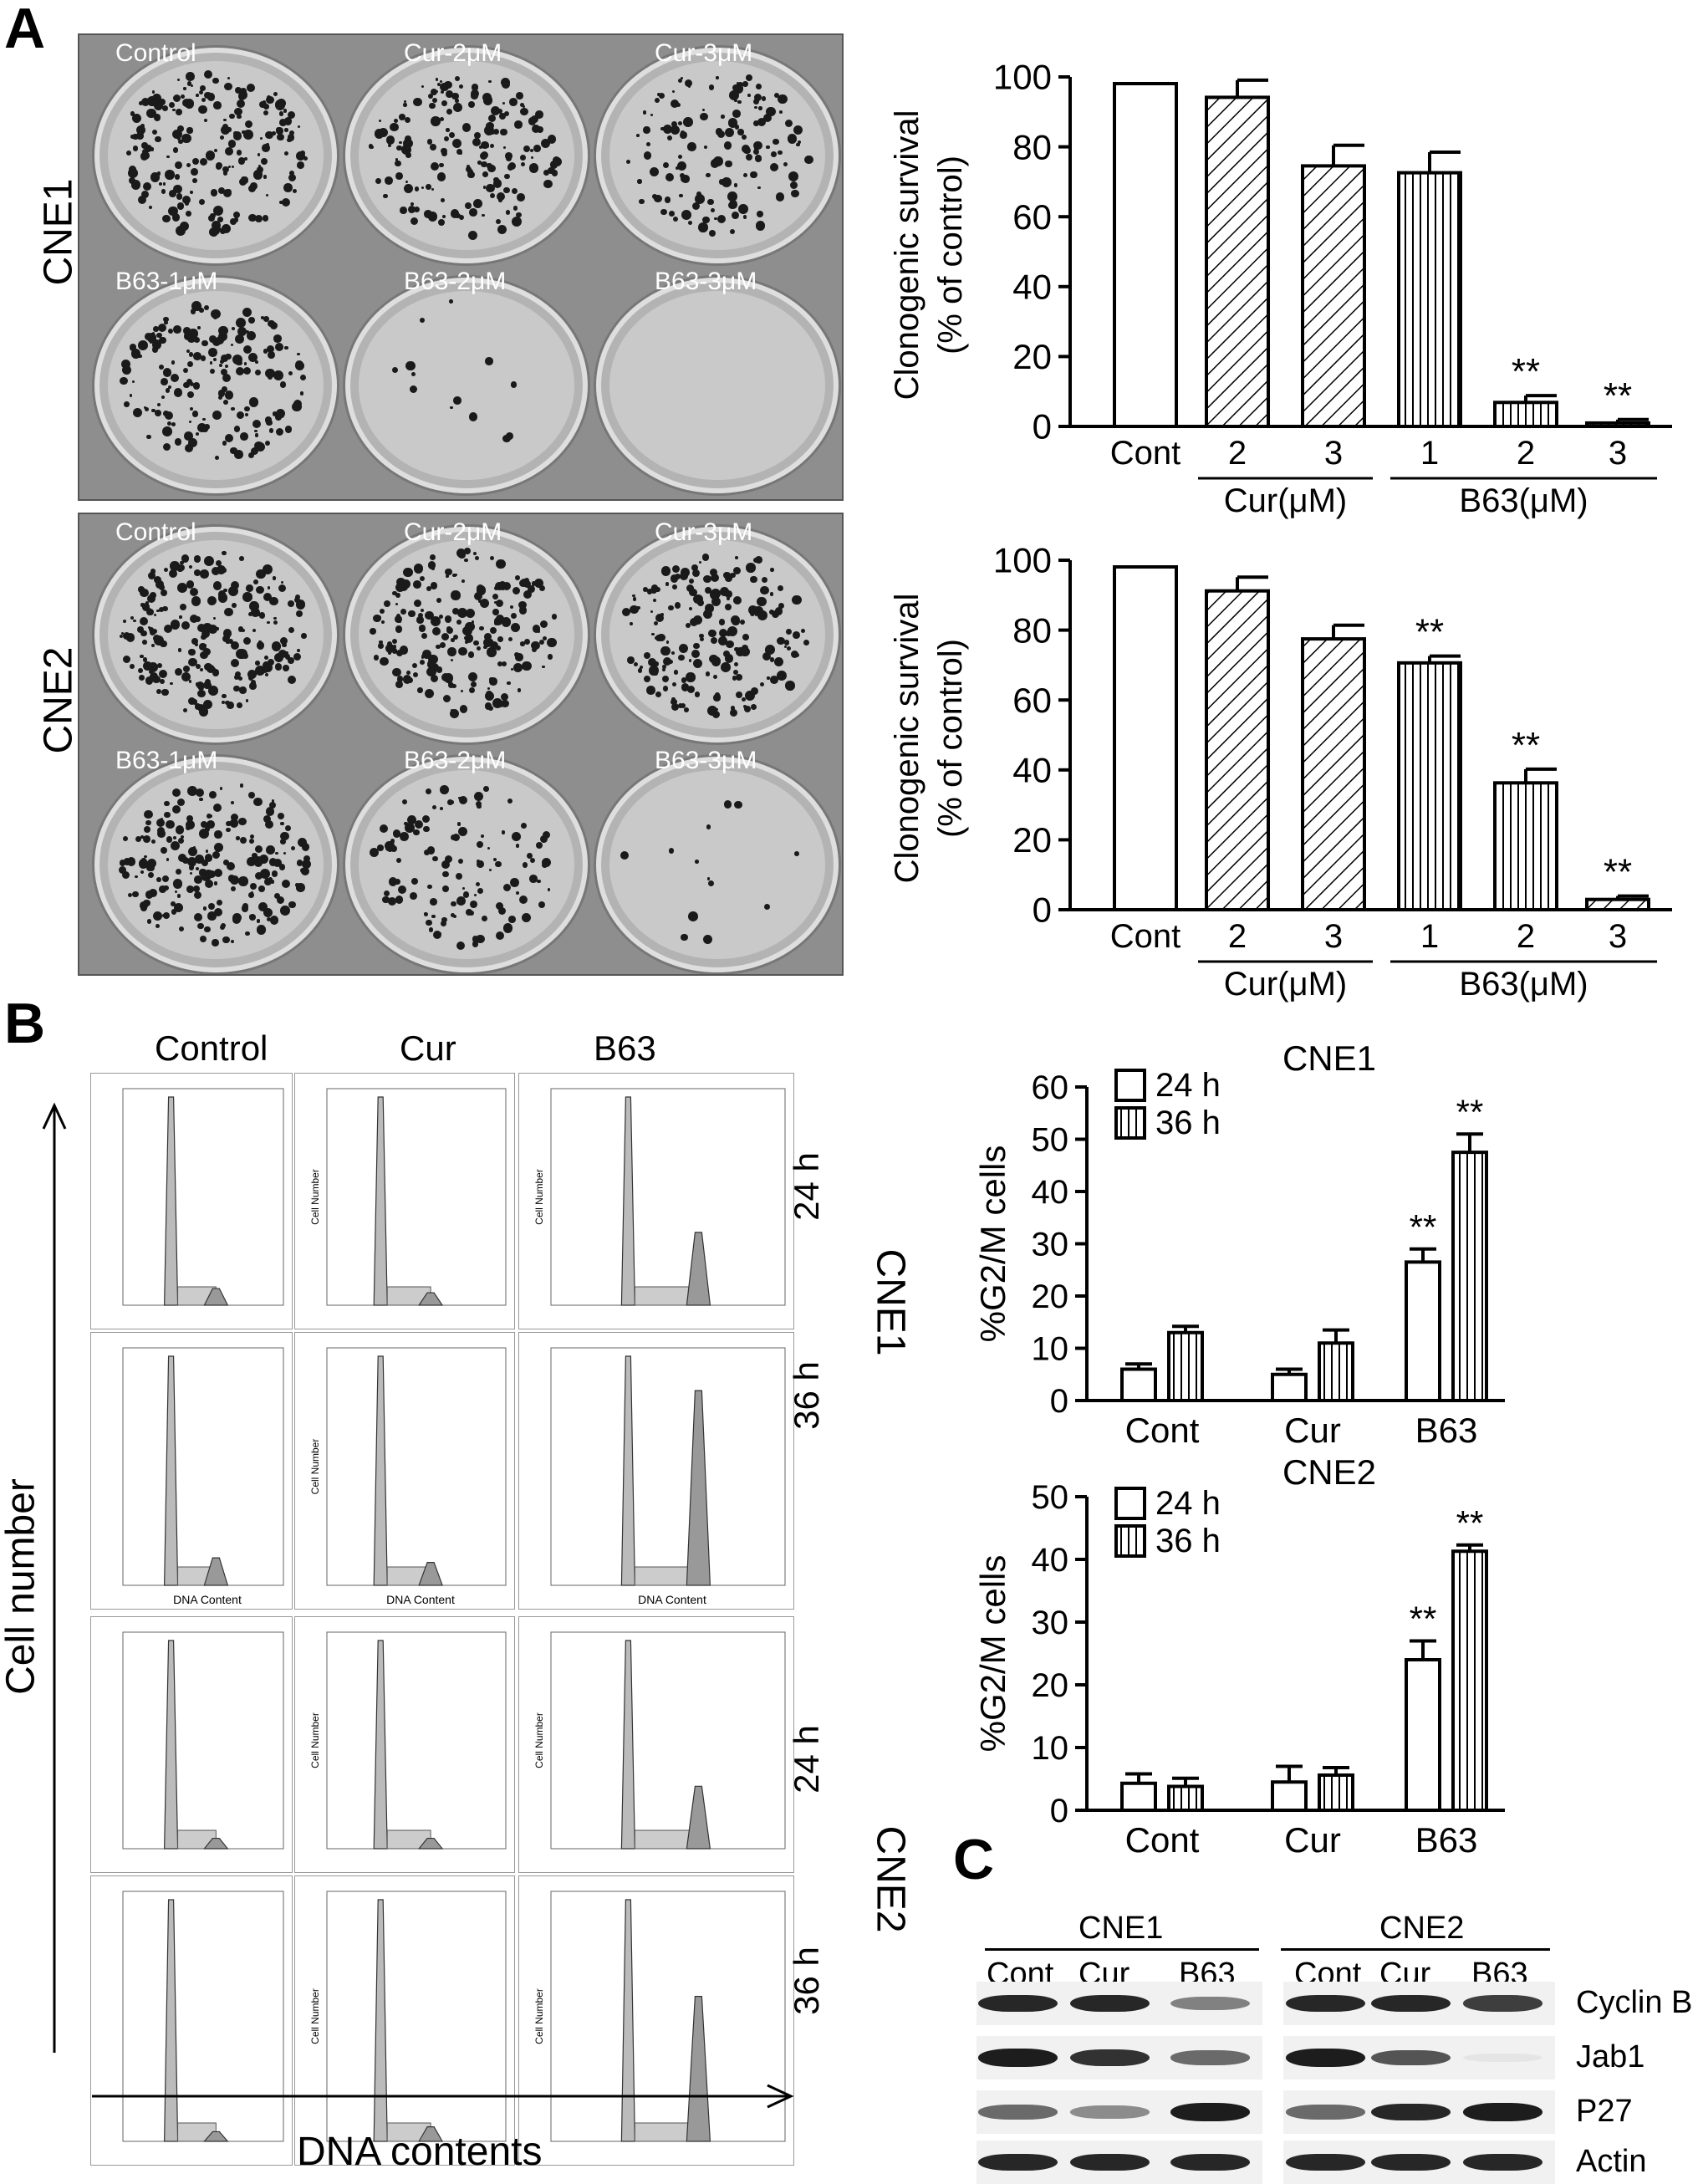  What do you see at coordinates (1023, 77) in the screenshot?
I see `y-tick-label: 100` at bounding box center [1023, 77].